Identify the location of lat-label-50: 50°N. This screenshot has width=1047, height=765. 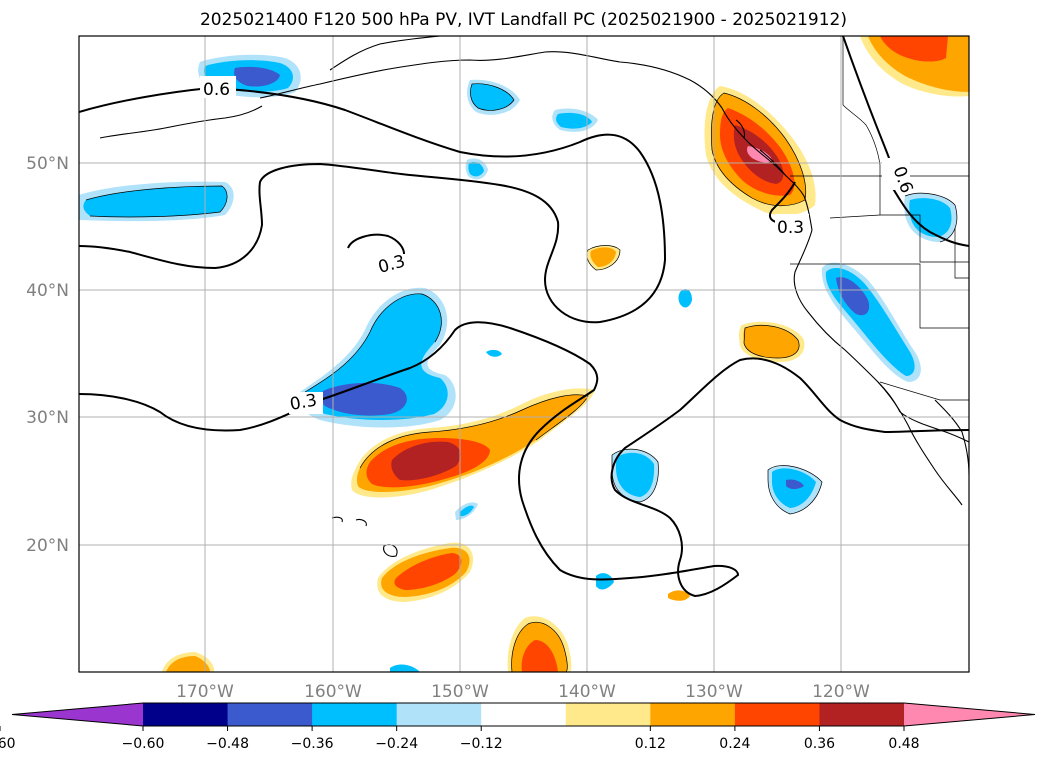
(47, 164).